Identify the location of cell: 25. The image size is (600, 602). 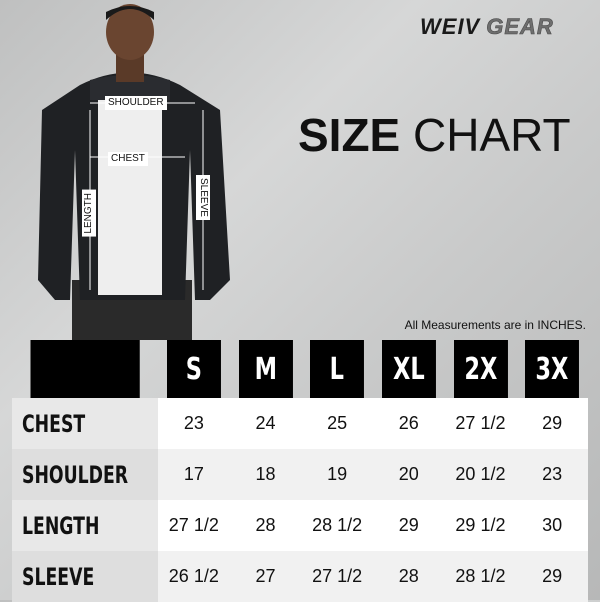
(337, 423).